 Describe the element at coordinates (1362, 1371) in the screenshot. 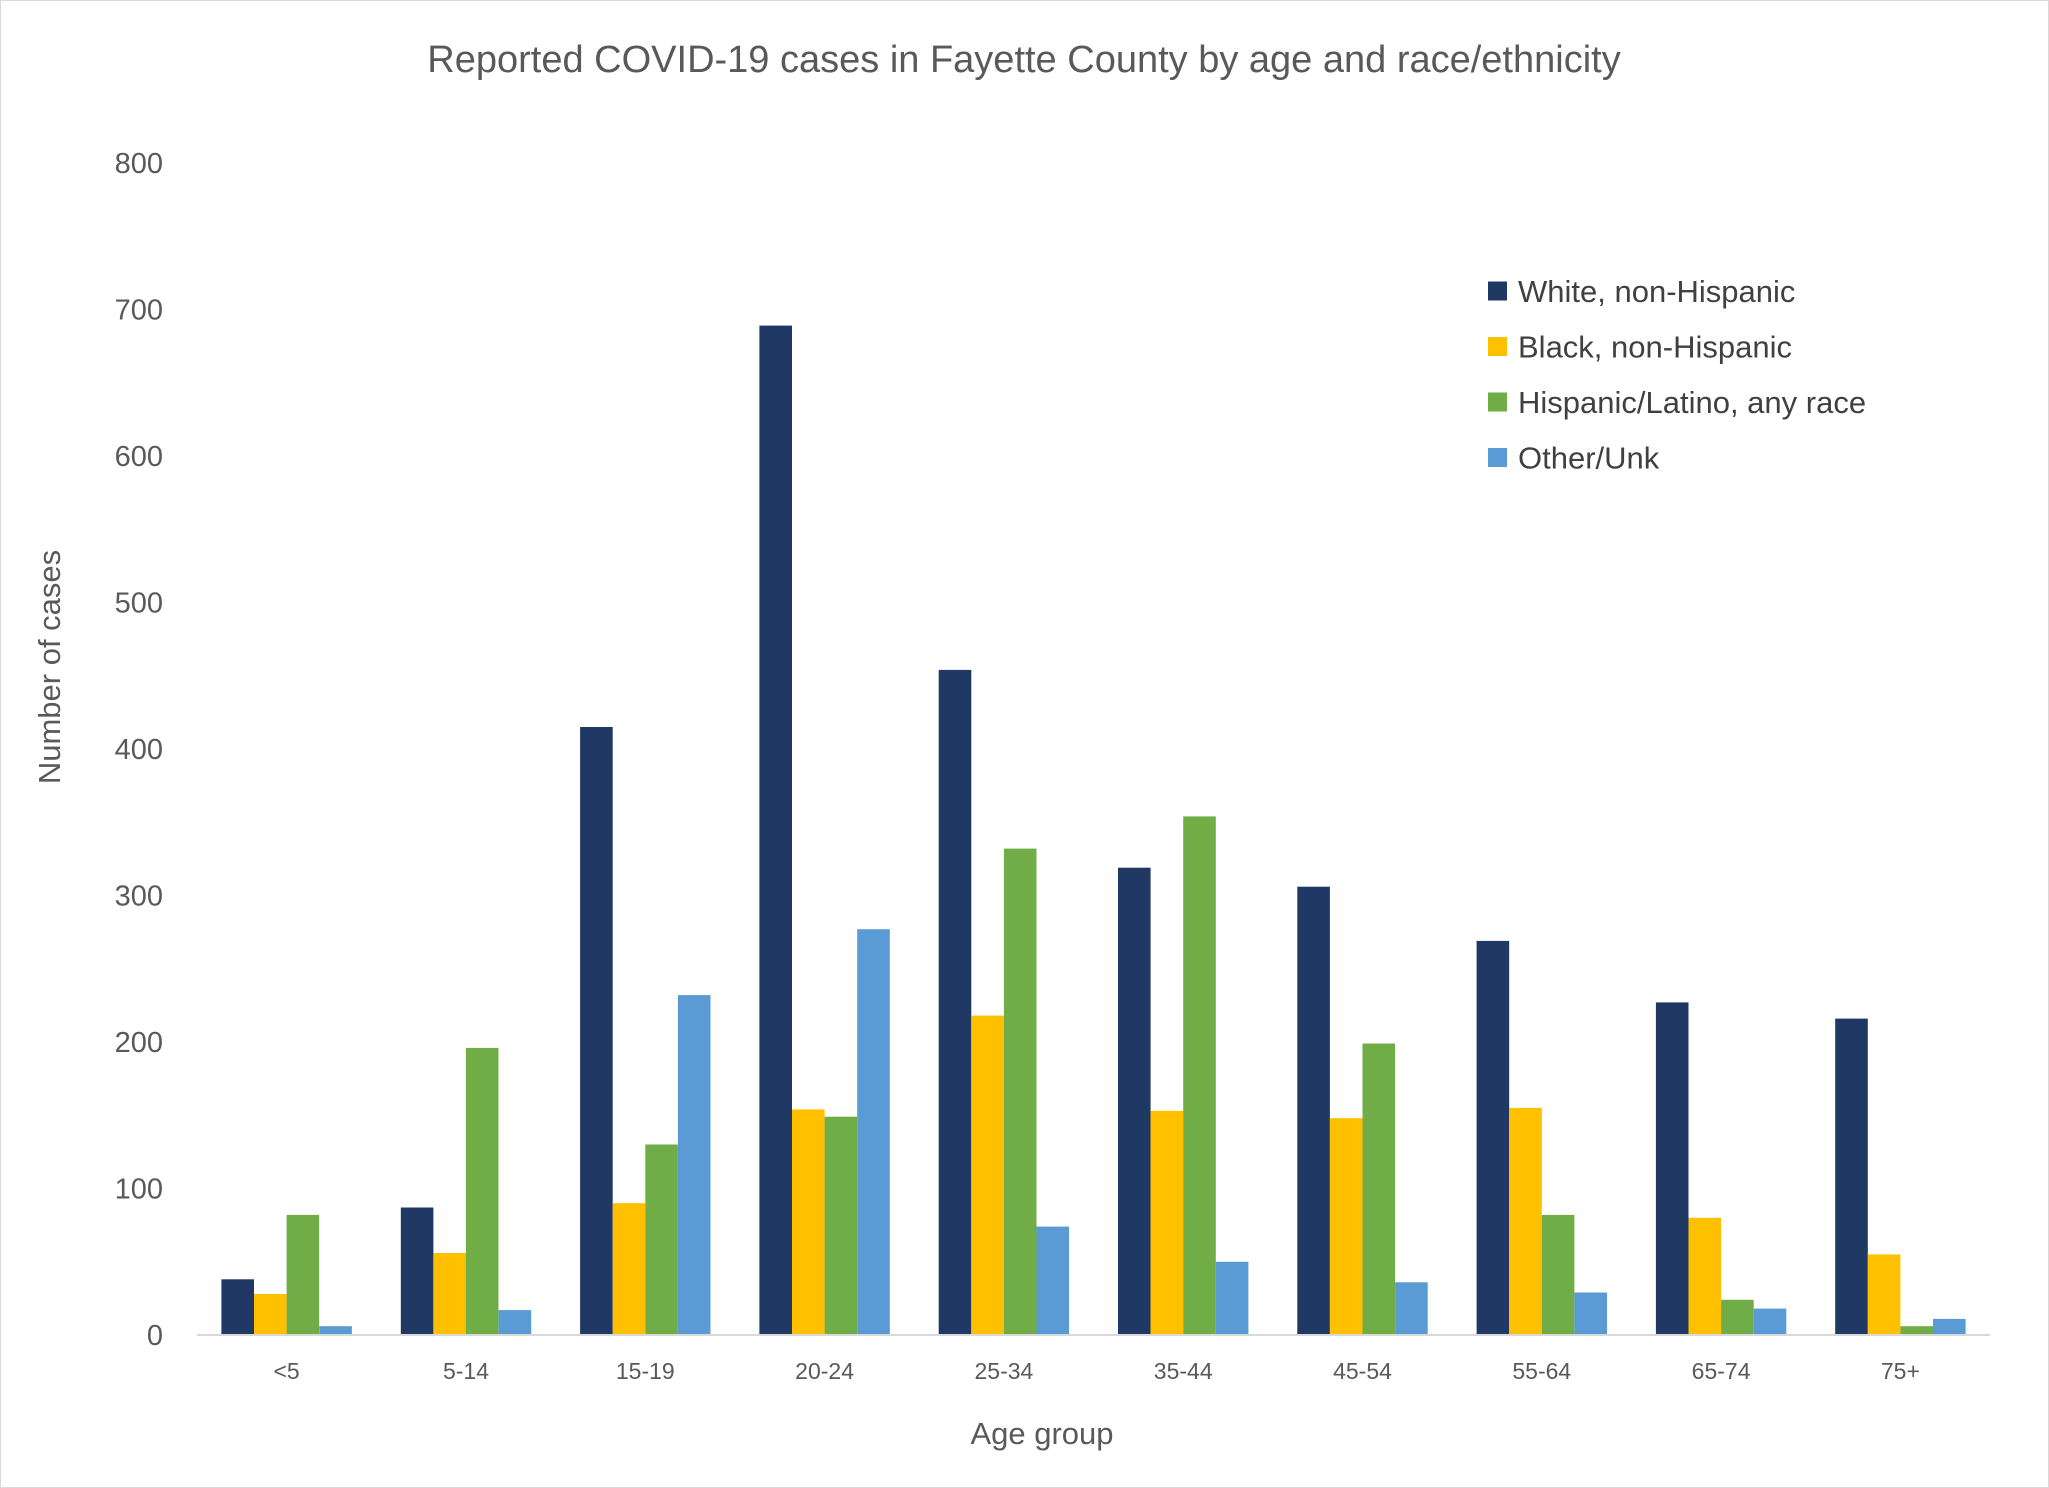

I see `x-tick-label: 45-54` at that location.